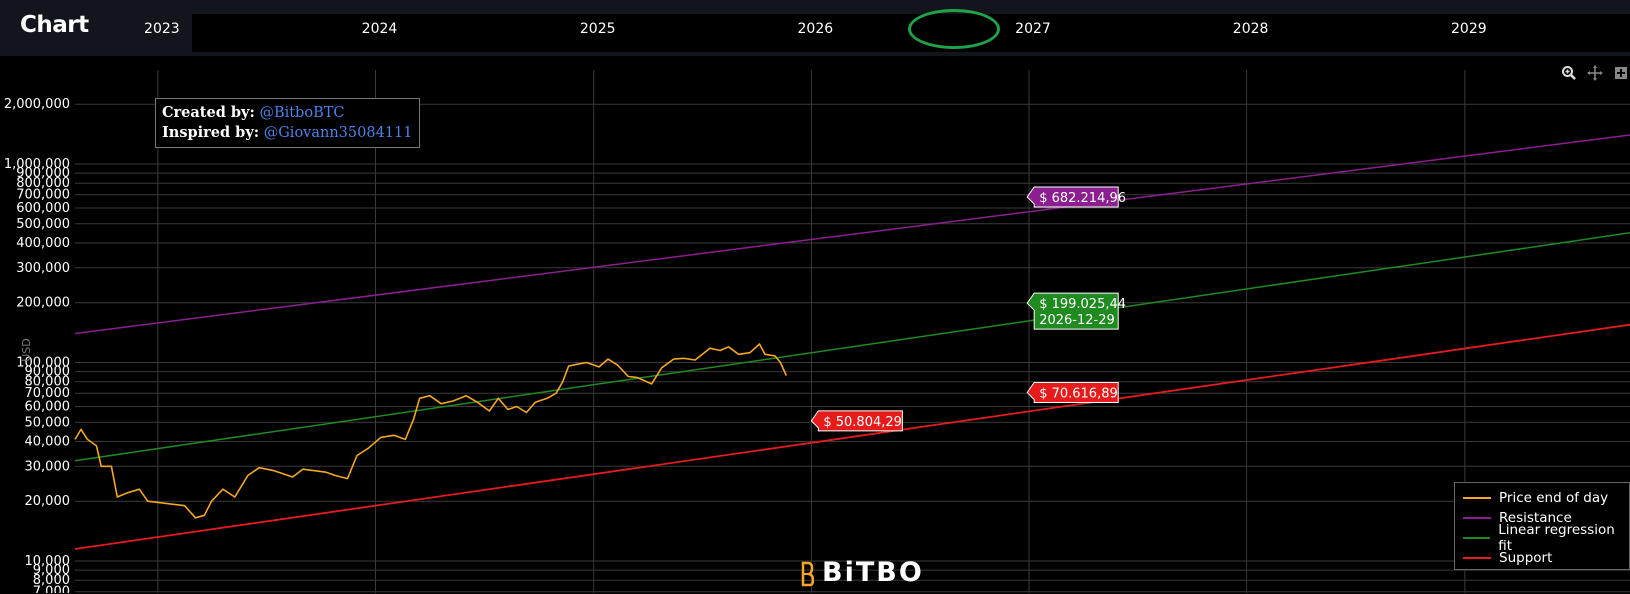  I want to click on y-tick-label: 300,000, so click(43, 268).